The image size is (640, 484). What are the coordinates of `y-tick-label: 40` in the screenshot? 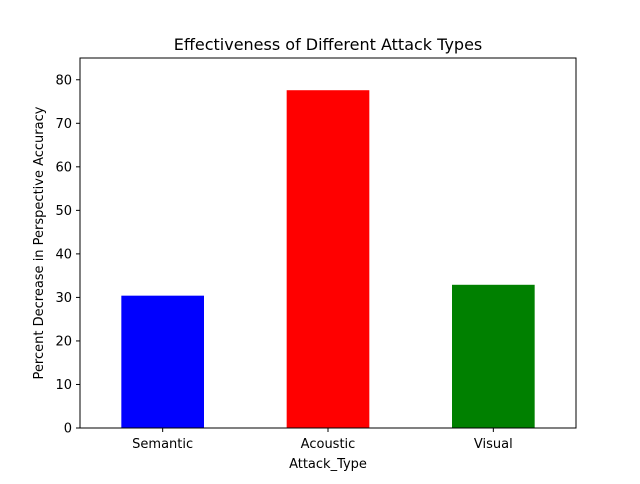 It's located at (63, 254).